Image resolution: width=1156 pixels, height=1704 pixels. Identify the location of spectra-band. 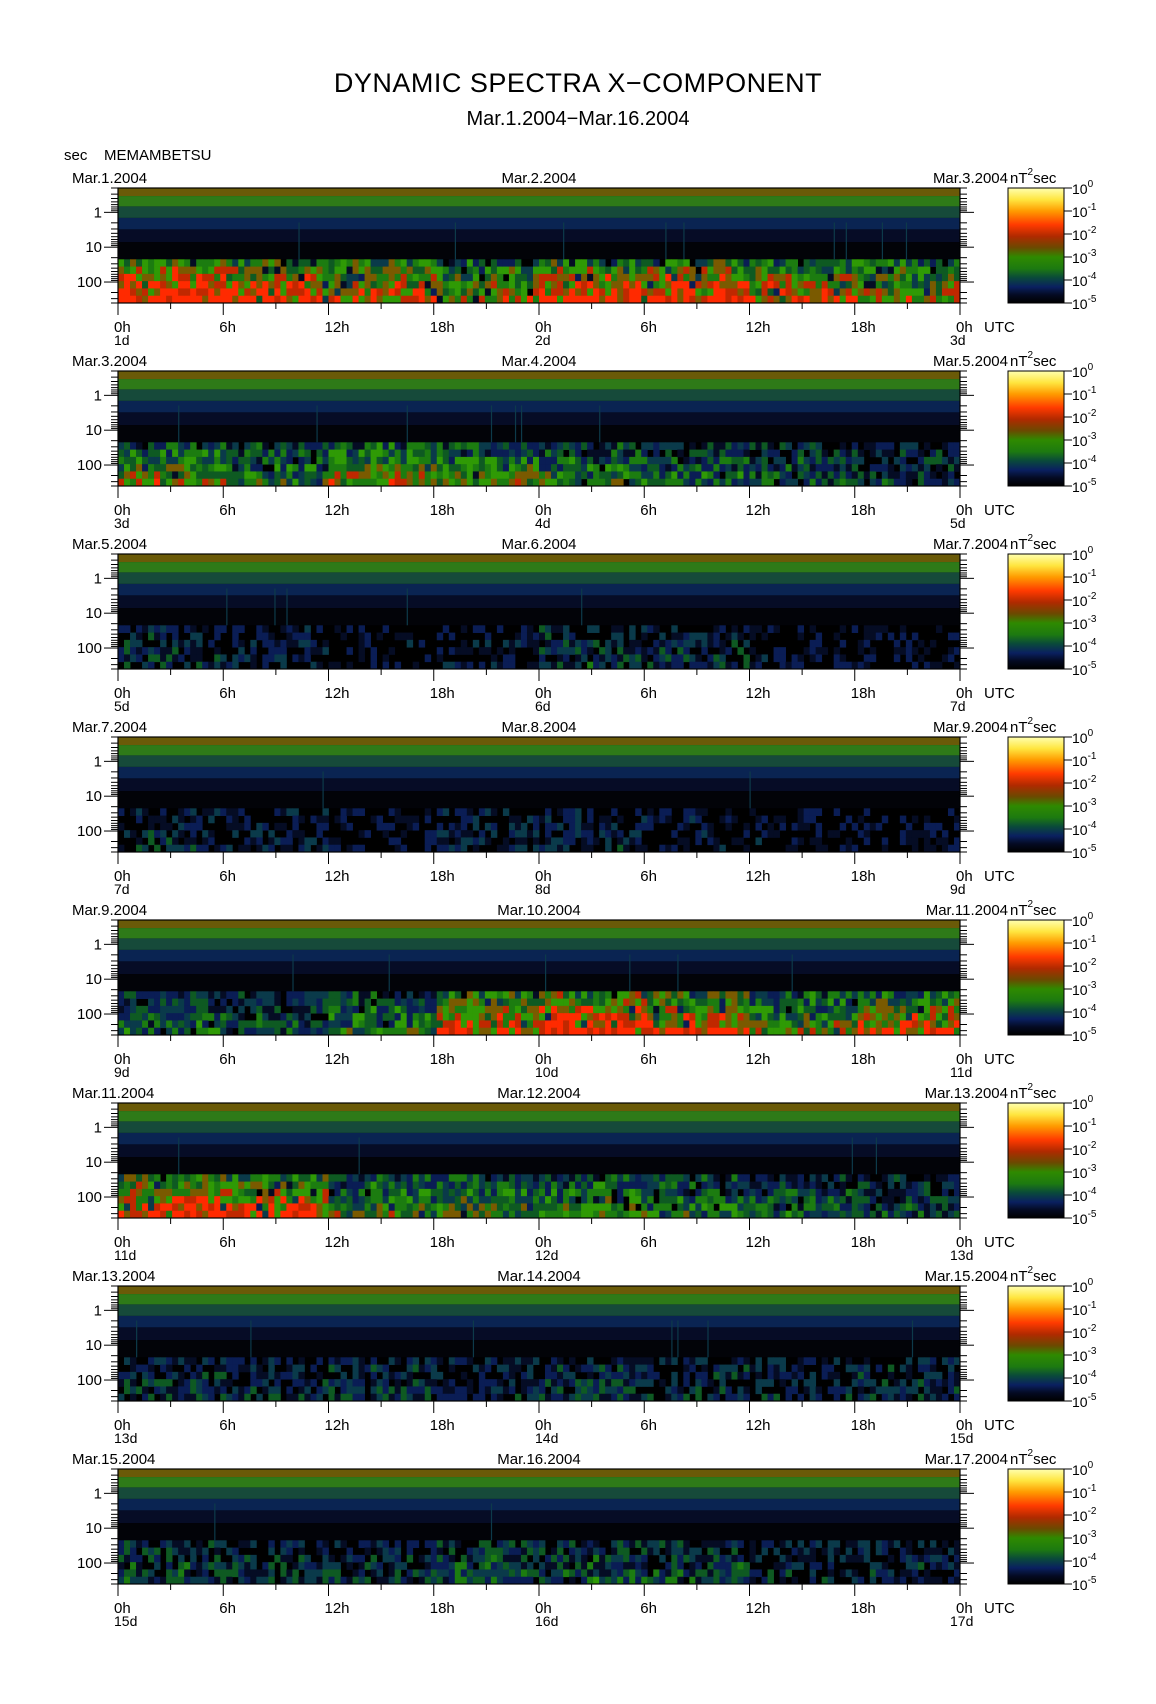
(539, 406).